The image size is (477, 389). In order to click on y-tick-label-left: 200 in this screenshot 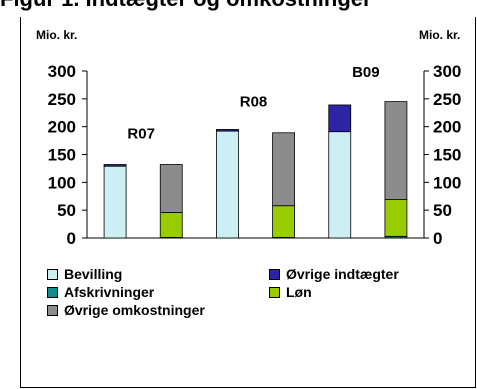, I will do `click(62, 127)`.